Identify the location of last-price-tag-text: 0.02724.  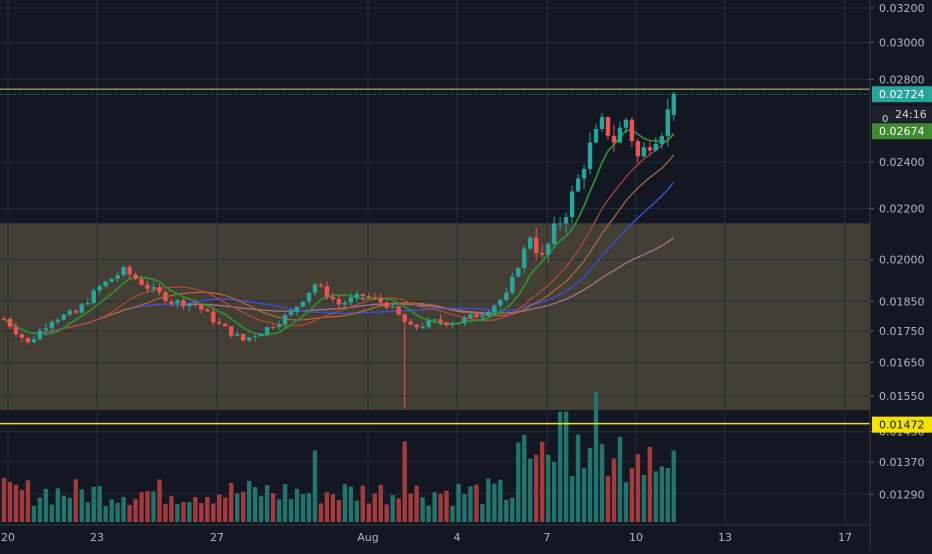
(902, 94).